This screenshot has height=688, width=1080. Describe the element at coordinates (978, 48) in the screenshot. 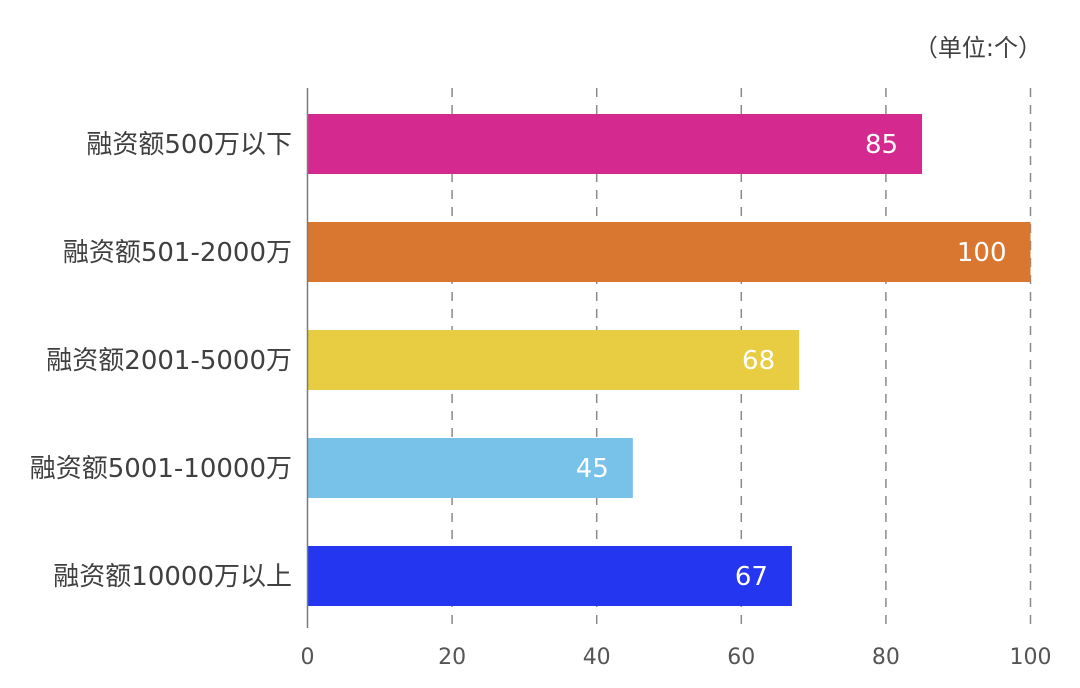

I see `unit-note: （单位:个）` at that location.